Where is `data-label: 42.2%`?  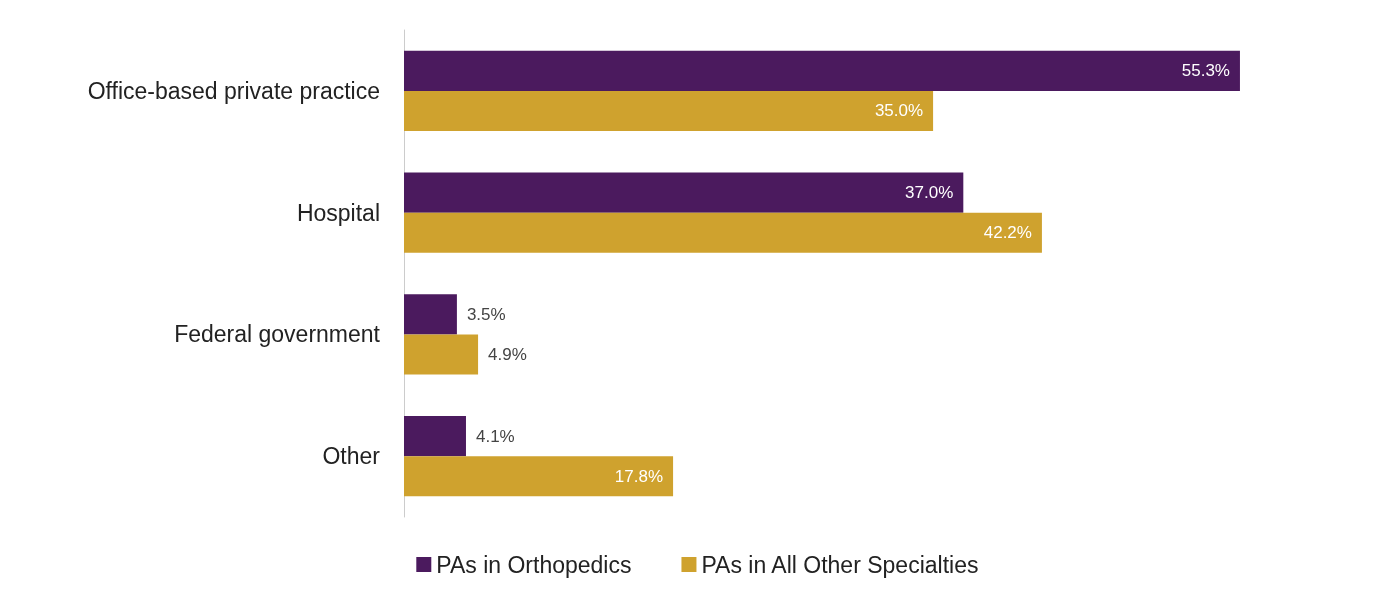
data-label: 42.2% is located at coordinates (1007, 233).